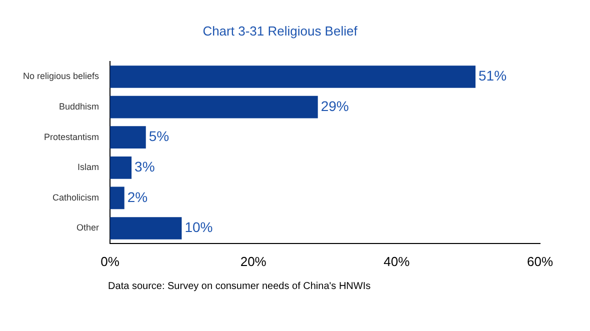 Image resolution: width=590 pixels, height=331 pixels. What do you see at coordinates (397, 261) in the screenshot?
I see `x-tick-label: 40%` at bounding box center [397, 261].